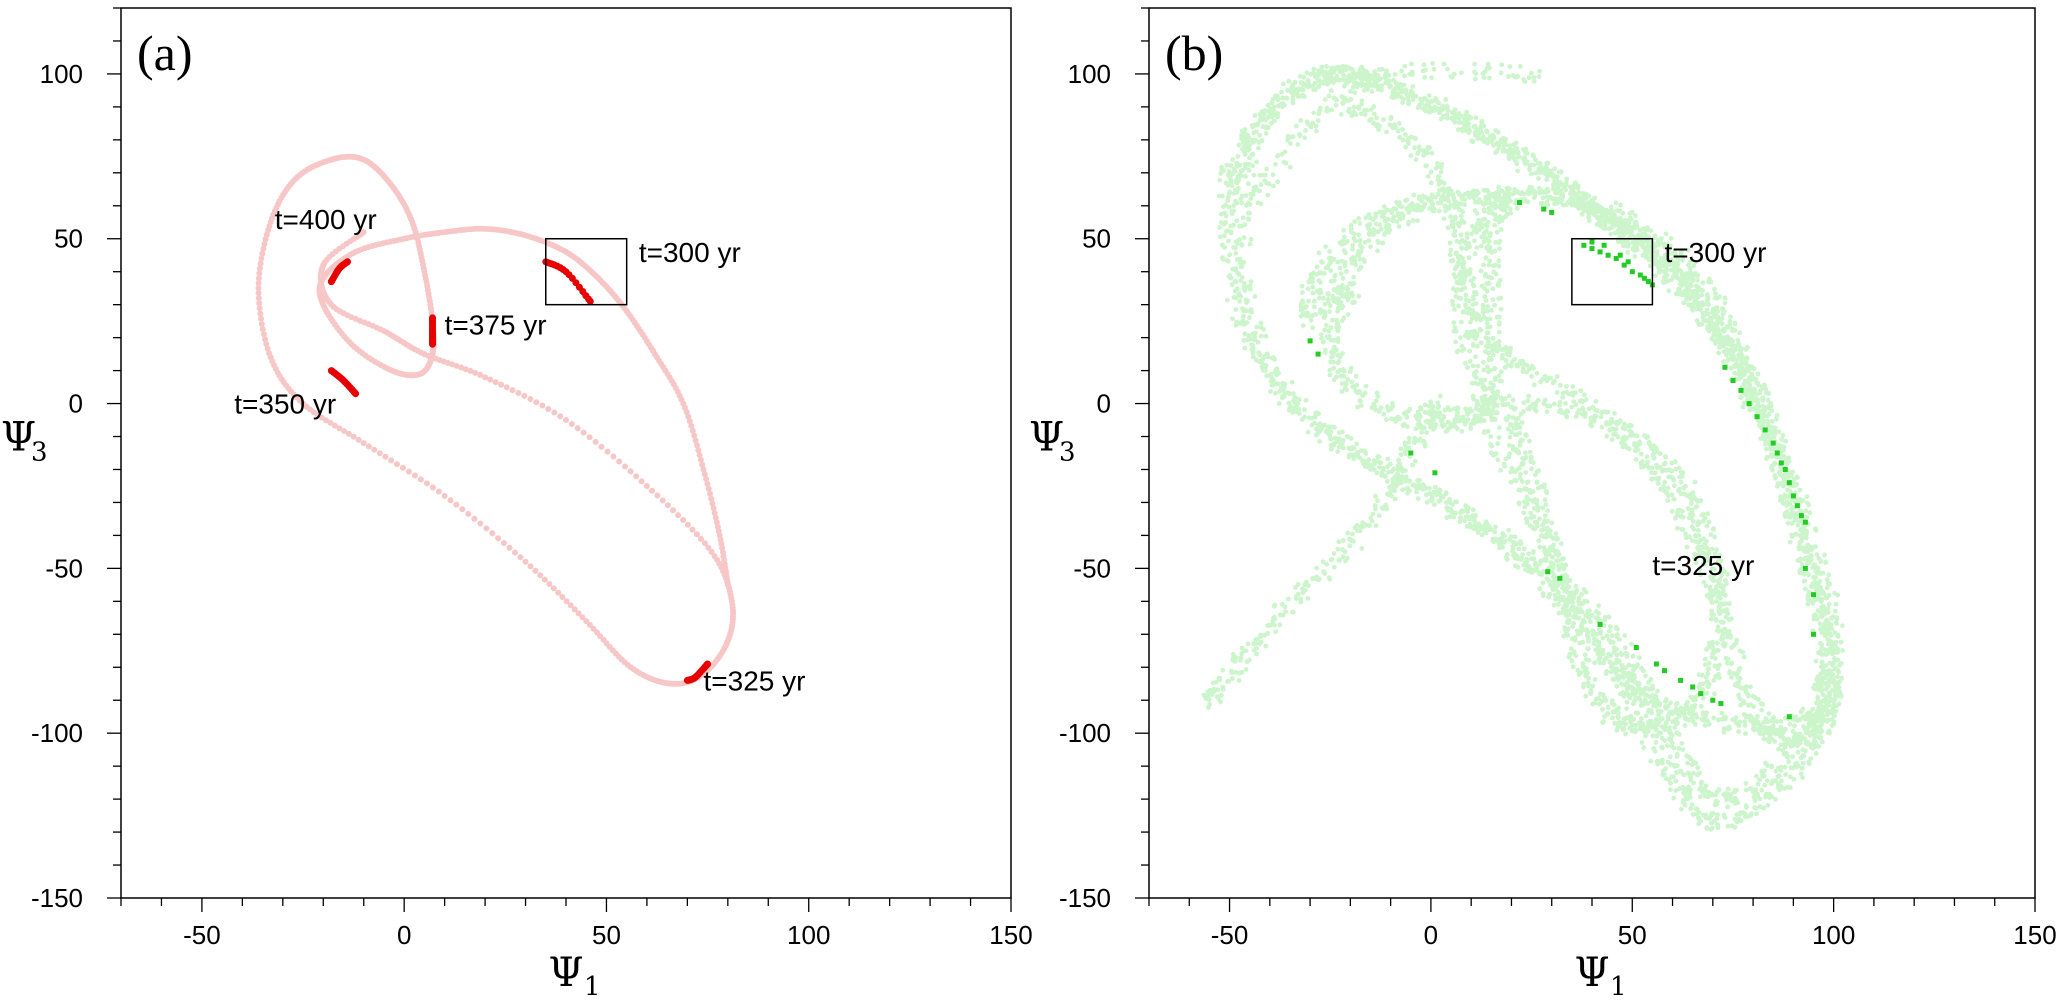 The width and height of the screenshot is (2067, 1002). I want to click on x-tick-label: 50, so click(606, 935).